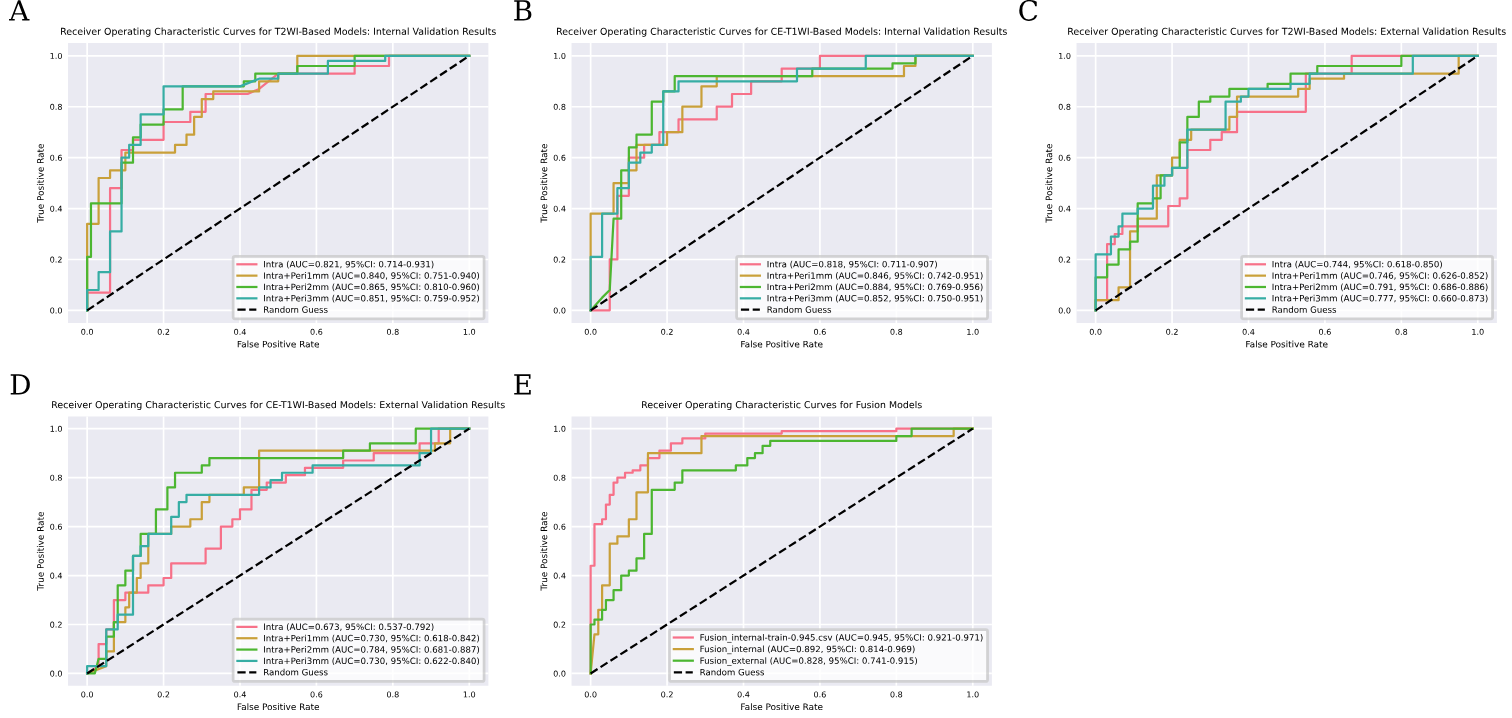  What do you see at coordinates (522, 384) in the screenshot?
I see `text: E` at bounding box center [522, 384].